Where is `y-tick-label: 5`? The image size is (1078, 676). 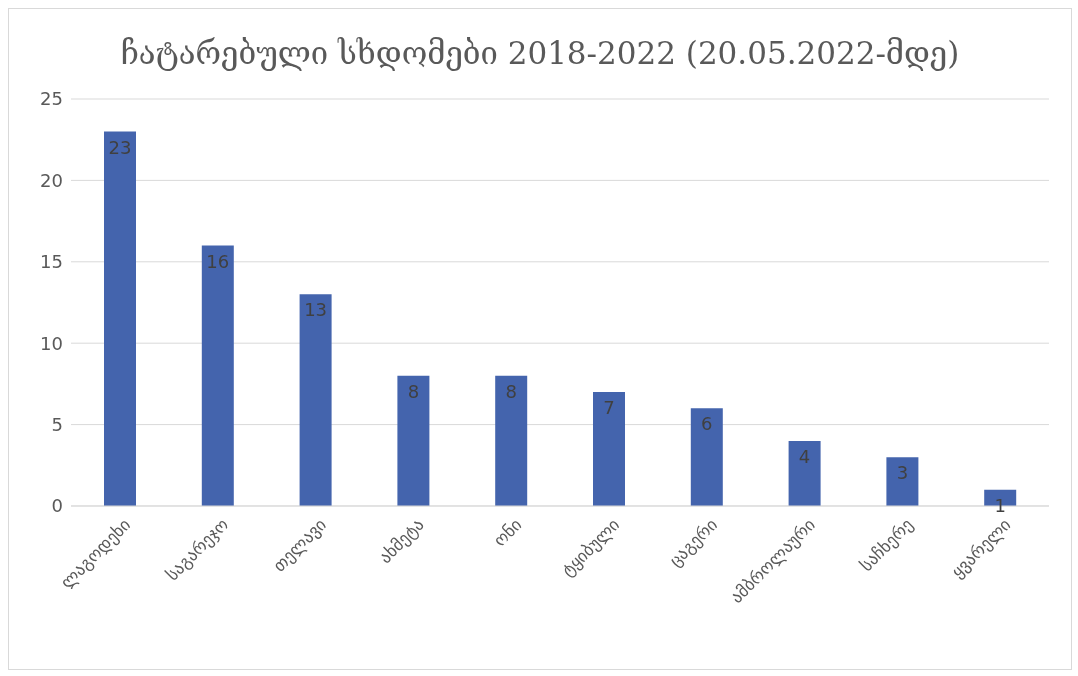 y-tick-label: 5 is located at coordinates (57, 424).